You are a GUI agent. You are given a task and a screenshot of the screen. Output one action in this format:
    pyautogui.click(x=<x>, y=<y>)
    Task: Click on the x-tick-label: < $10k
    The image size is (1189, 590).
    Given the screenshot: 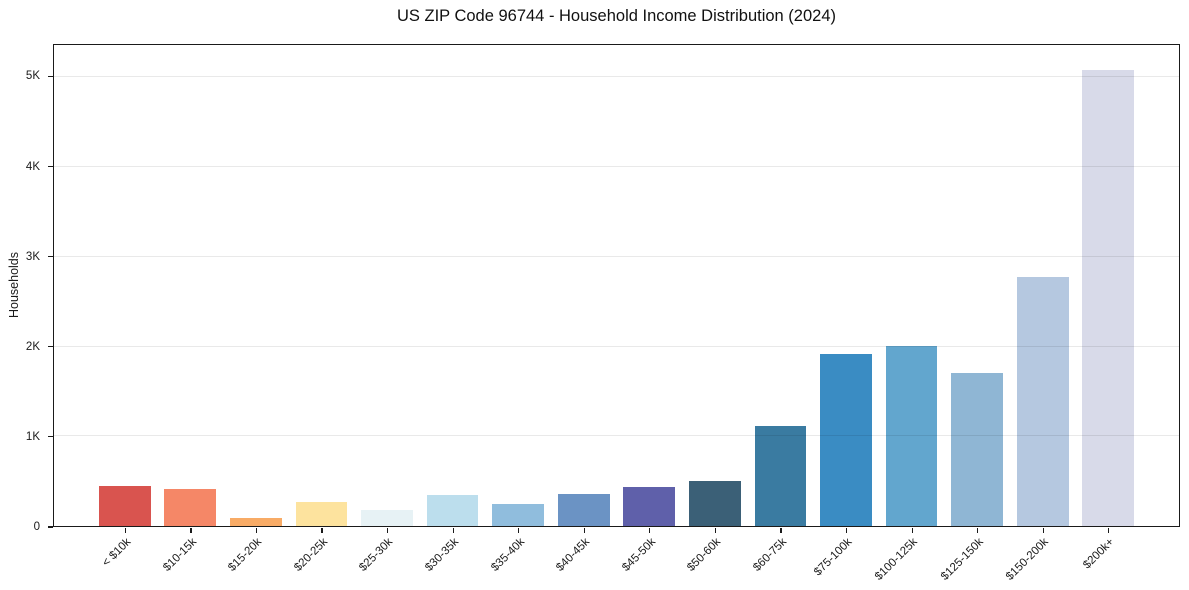 What is the action you would take?
    pyautogui.click(x=117, y=553)
    